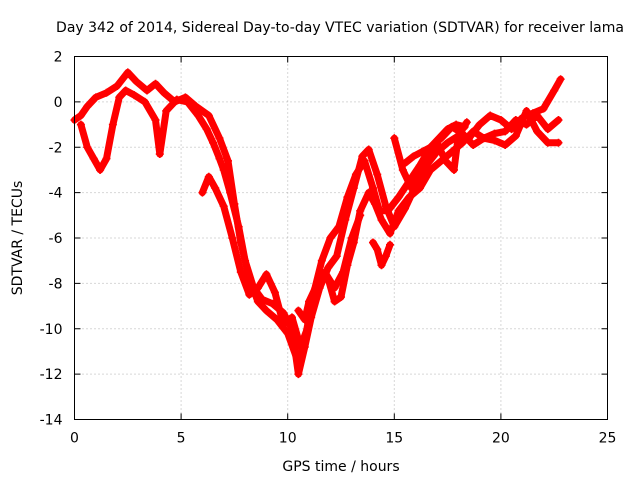 This screenshot has width=640, height=480. What do you see at coordinates (56, 284) in the screenshot?
I see `y-tick-label: -8` at bounding box center [56, 284].